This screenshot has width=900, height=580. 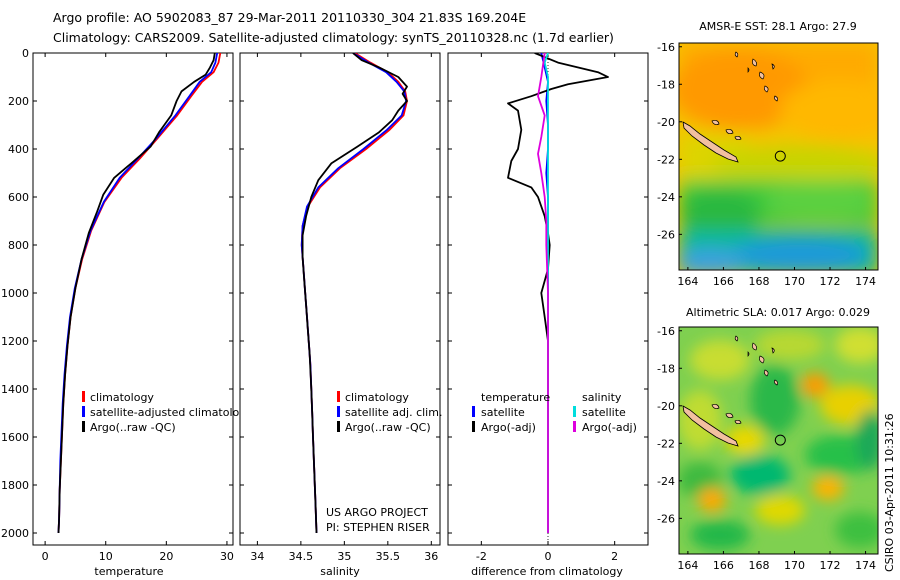 I want to click on legend-label-satellite-adjusted: satellite-adjusted climatology, so click(x=171, y=412).